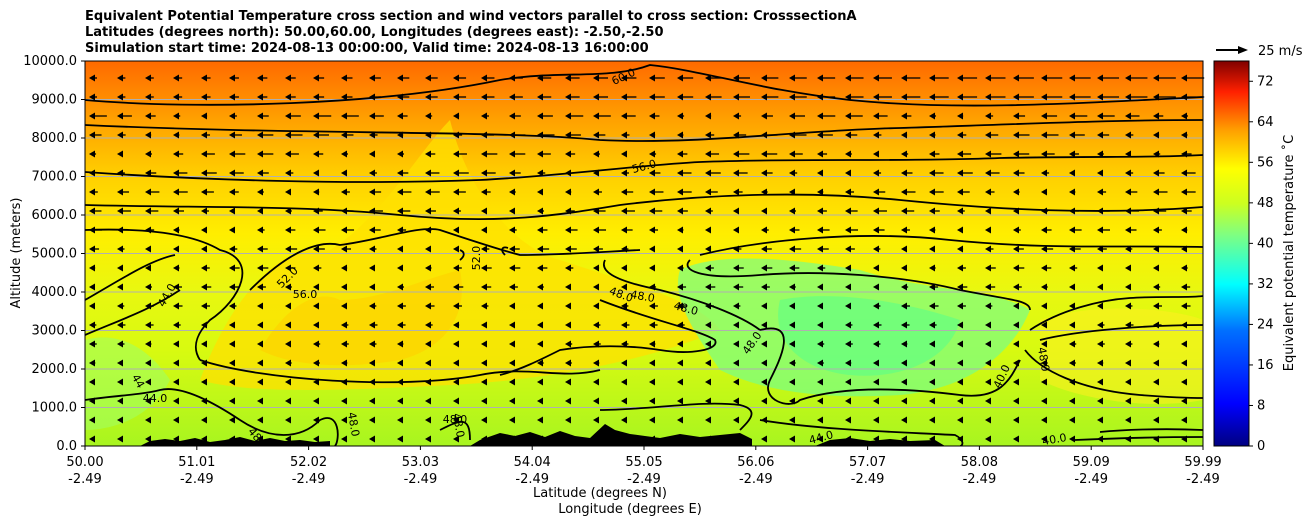  What do you see at coordinates (84, 462) in the screenshot?
I see `x-tick-label-lat: 50.00` at bounding box center [84, 462].